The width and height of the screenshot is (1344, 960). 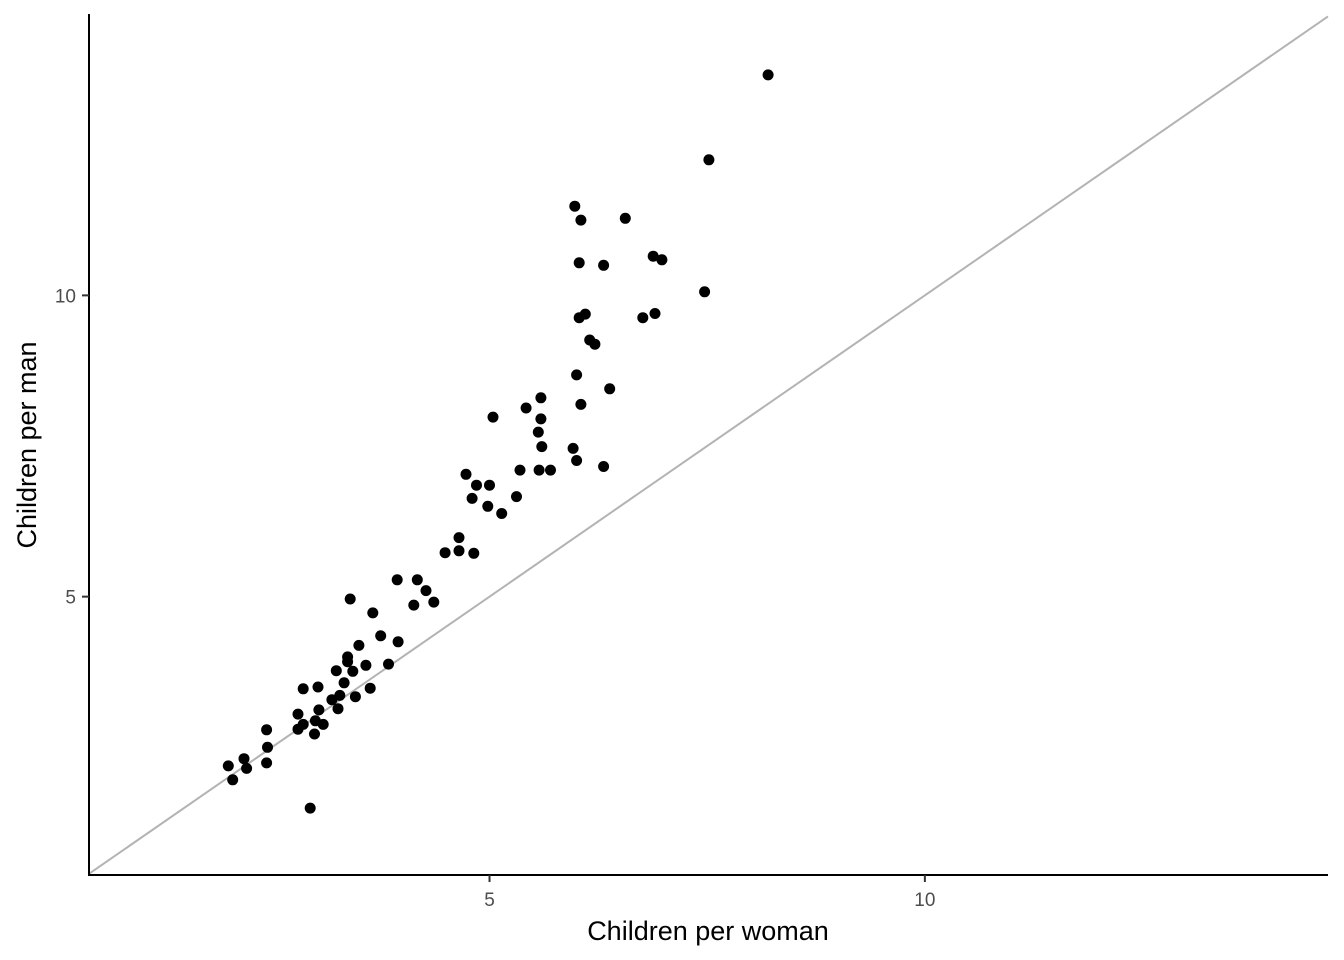 I want to click on y-ticks: 5 10, so click(x=72, y=447).